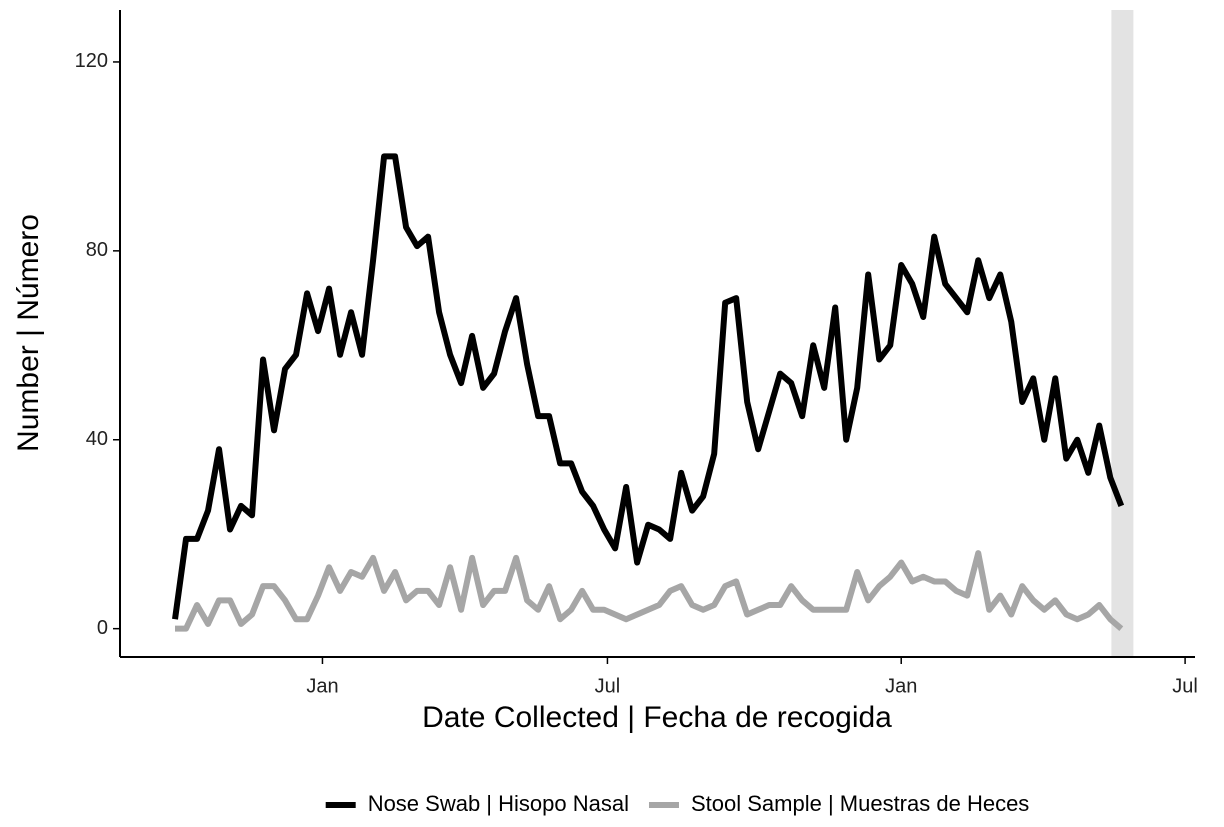 Image resolution: width=1224 pixels, height=827 pixels. What do you see at coordinates (649, 591) in the screenshot?
I see `series-line` at bounding box center [649, 591].